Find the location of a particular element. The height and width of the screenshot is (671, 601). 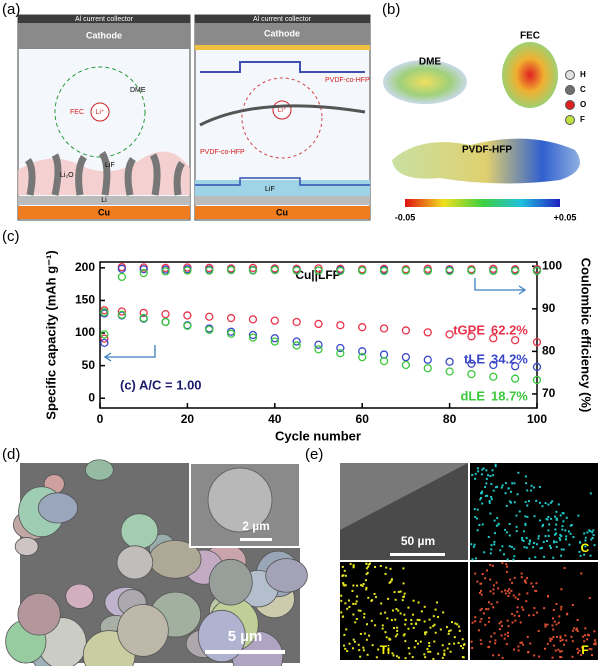

y2-tick-label: 100 is located at coordinates (552, 265).